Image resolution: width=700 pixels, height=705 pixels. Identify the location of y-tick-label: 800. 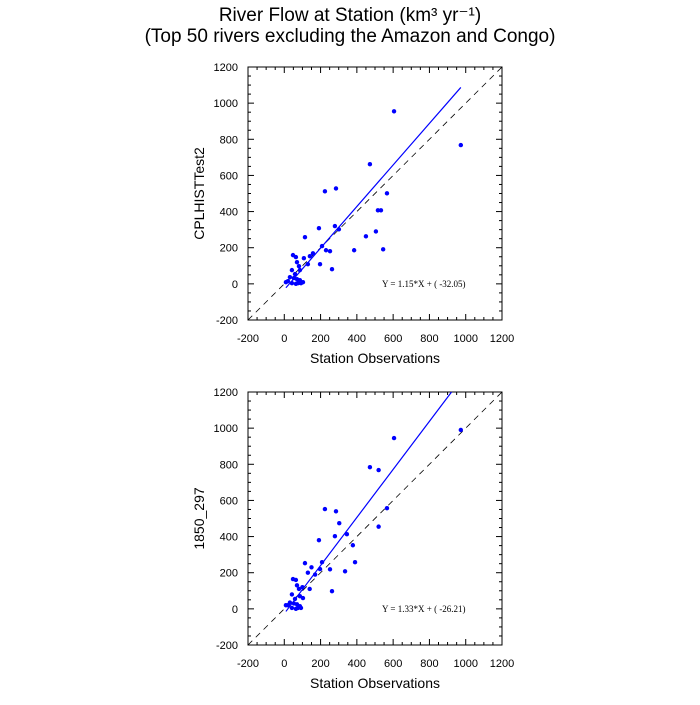
(229, 465).